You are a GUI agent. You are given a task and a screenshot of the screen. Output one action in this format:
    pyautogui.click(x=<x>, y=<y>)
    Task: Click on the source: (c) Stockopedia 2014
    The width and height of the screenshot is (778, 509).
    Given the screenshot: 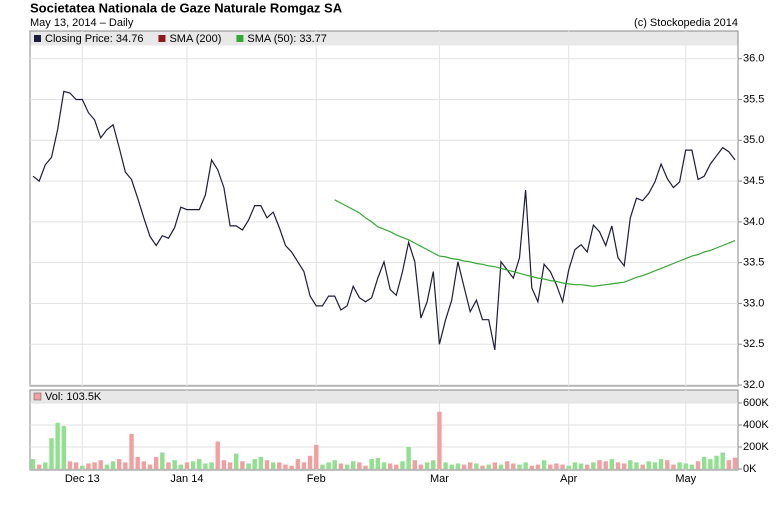 What is the action you would take?
    pyautogui.click(x=686, y=23)
    